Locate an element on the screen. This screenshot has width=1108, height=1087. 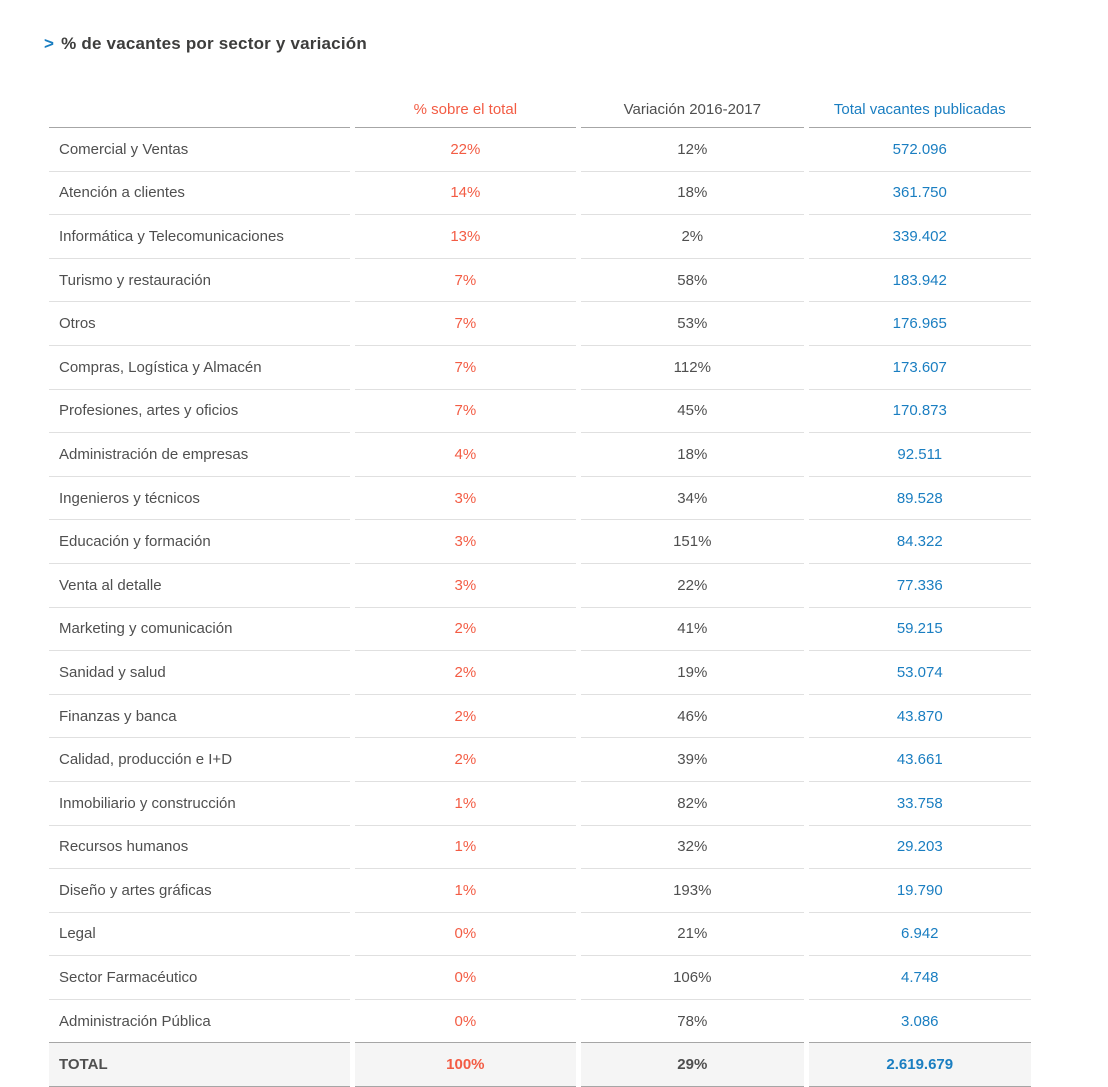
total-variation: 29% is located at coordinates (692, 1065).